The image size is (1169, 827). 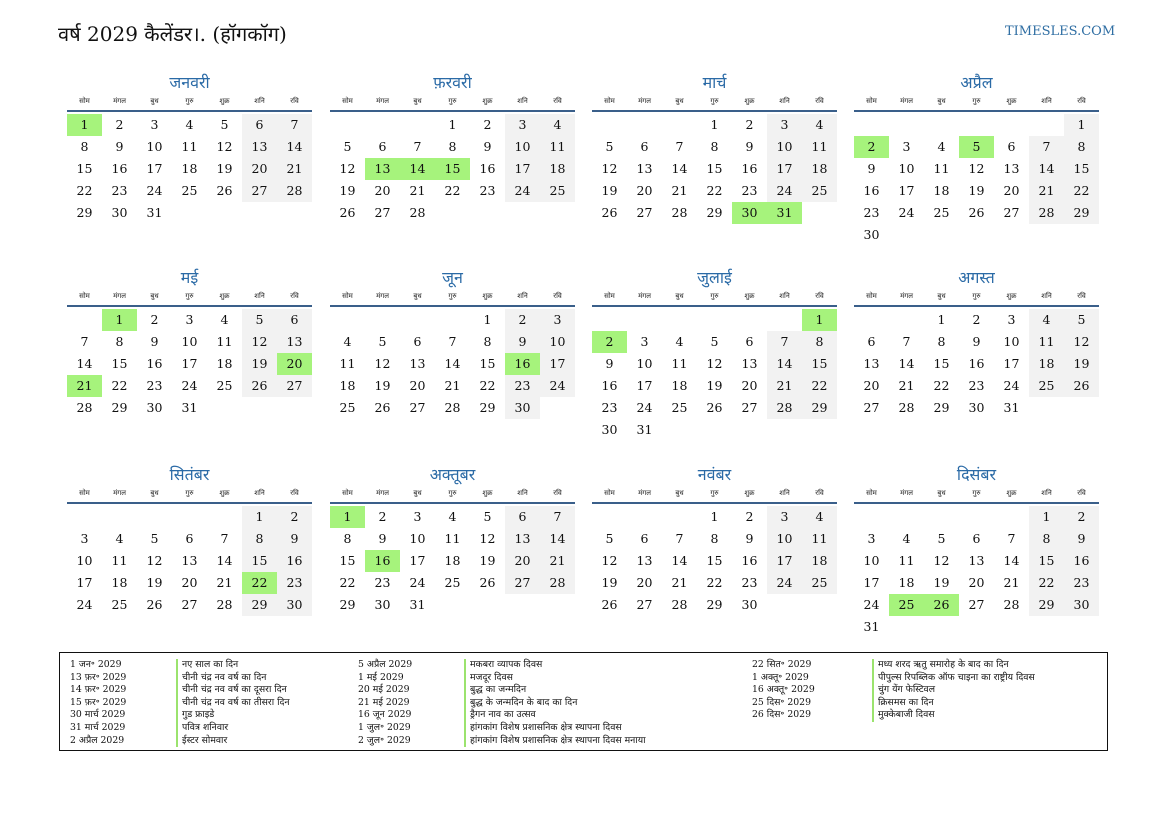 I want to click on day-cell: 5, so click(x=487, y=516).